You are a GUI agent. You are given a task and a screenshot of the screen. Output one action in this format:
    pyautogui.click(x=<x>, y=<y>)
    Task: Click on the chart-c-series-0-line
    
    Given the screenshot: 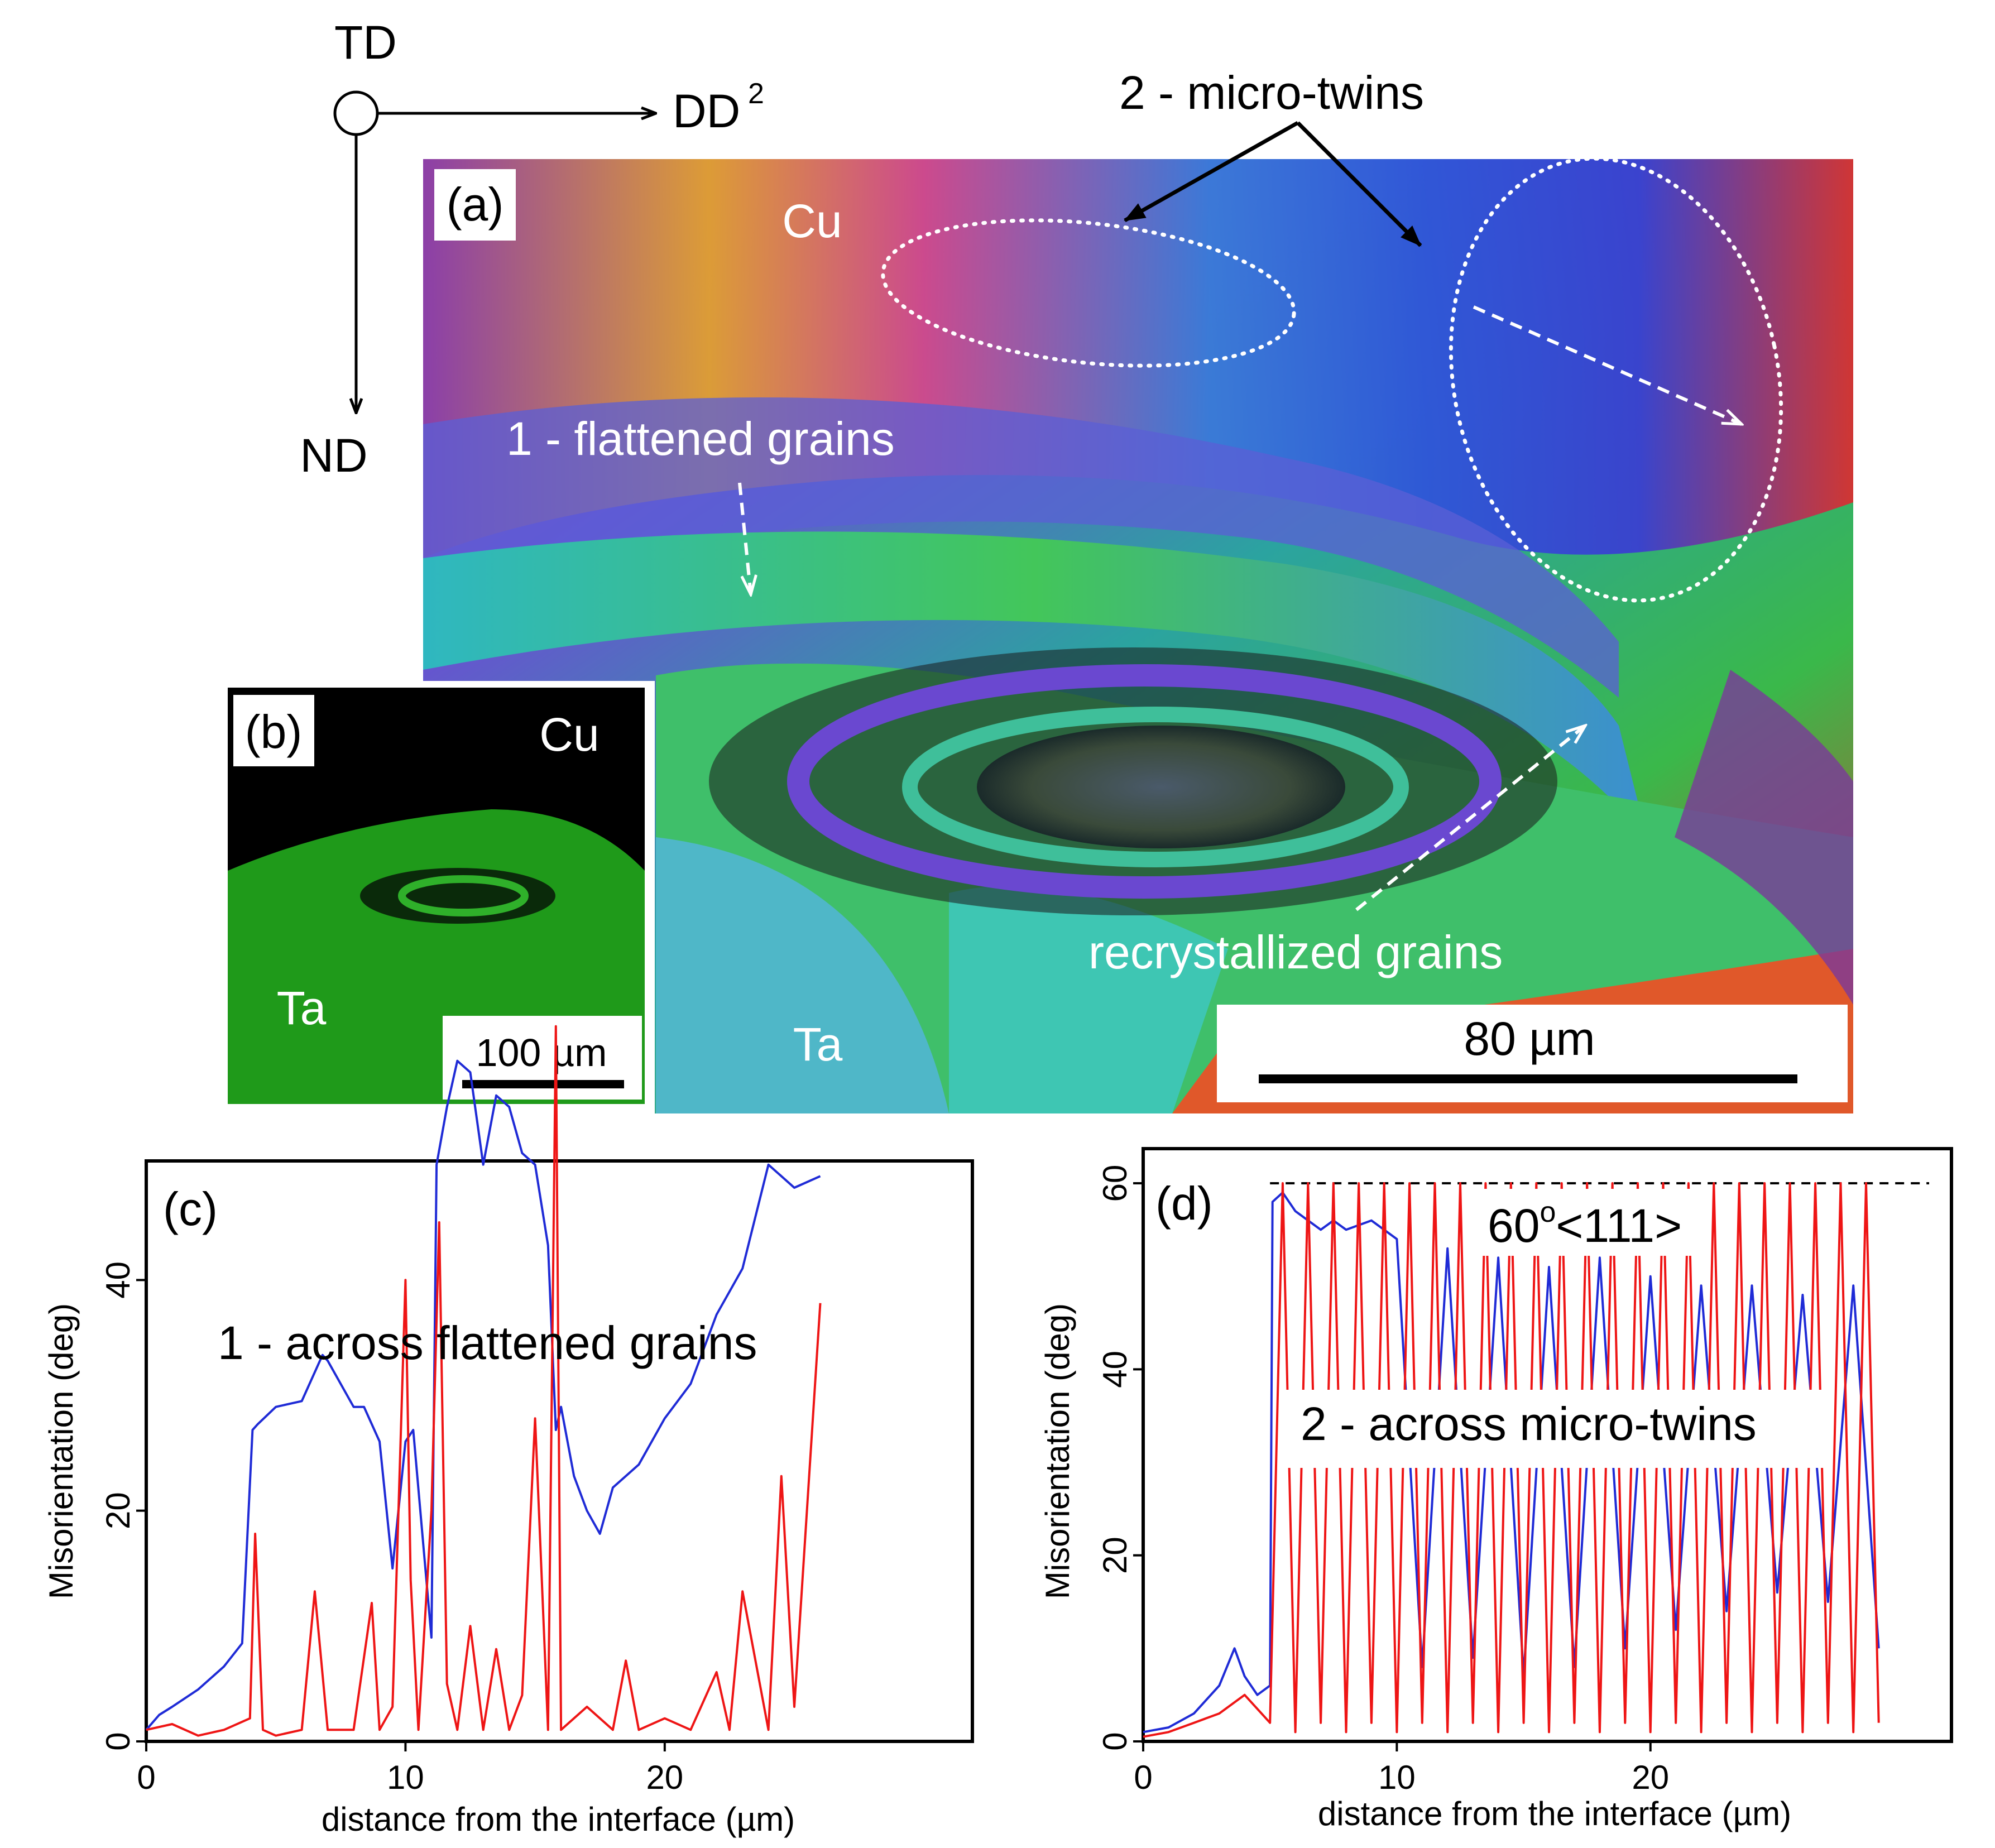 What is the action you would take?
    pyautogui.click(x=483, y=1395)
    